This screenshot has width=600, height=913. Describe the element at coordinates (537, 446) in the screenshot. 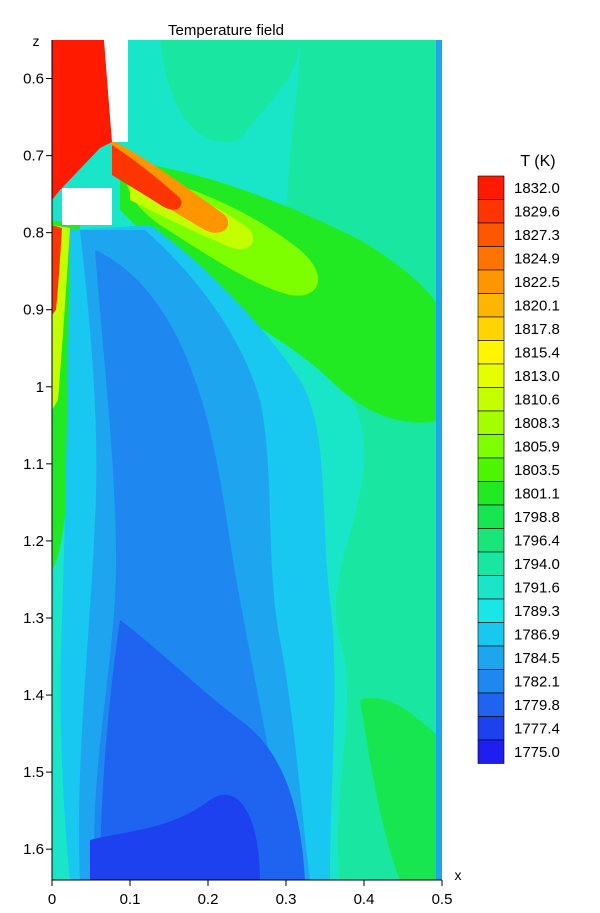

I see `colorbar-level-label: 1805.9` at that location.